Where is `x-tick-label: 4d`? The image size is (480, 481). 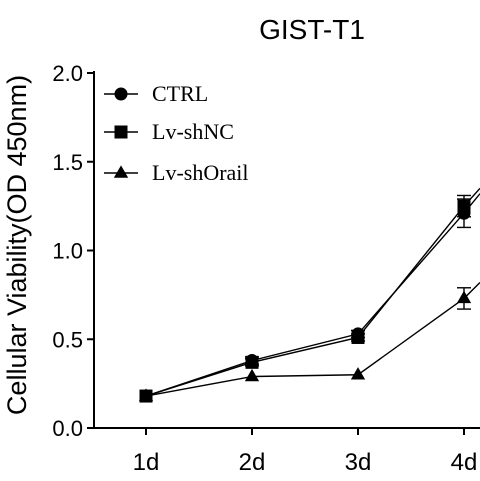 x-tick-label: 4d is located at coordinates (464, 462).